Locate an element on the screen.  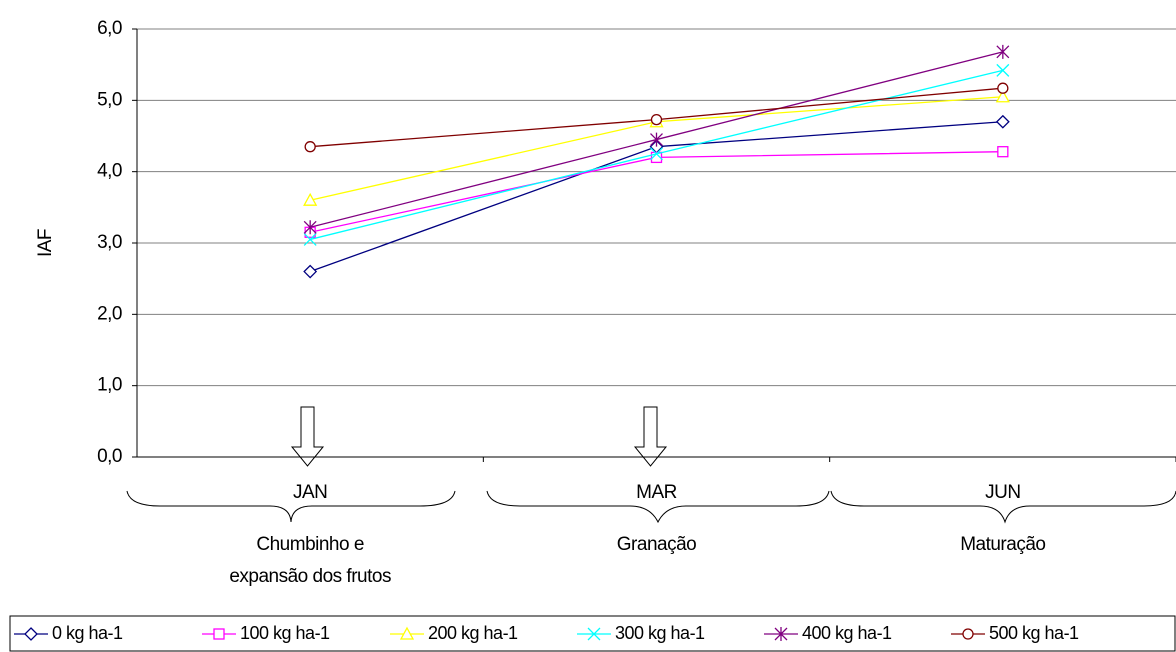
arrows is located at coordinates (479, 436).